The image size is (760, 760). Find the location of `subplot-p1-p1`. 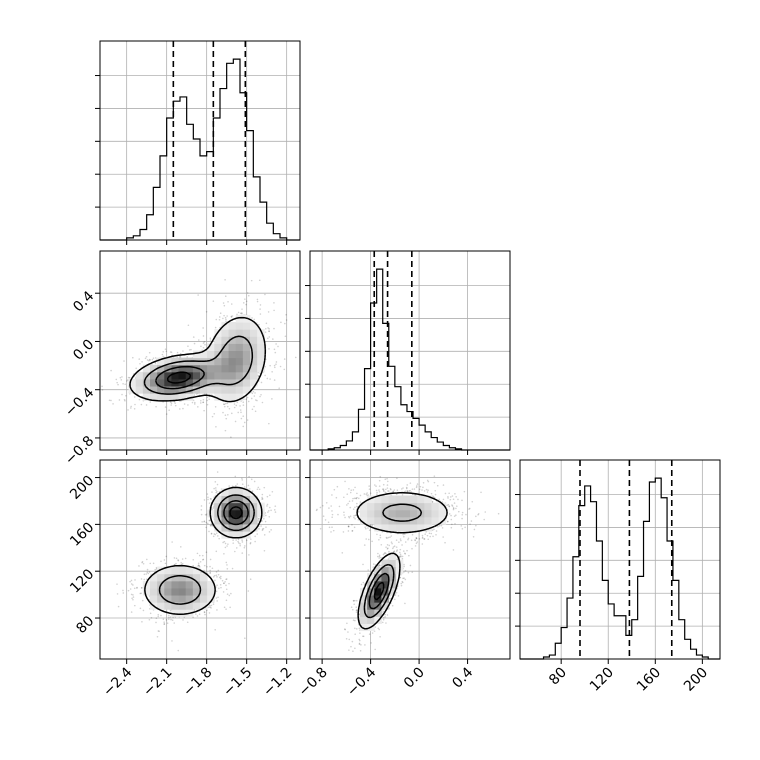

subplot-p1-p1 is located at coordinates (408, 350).